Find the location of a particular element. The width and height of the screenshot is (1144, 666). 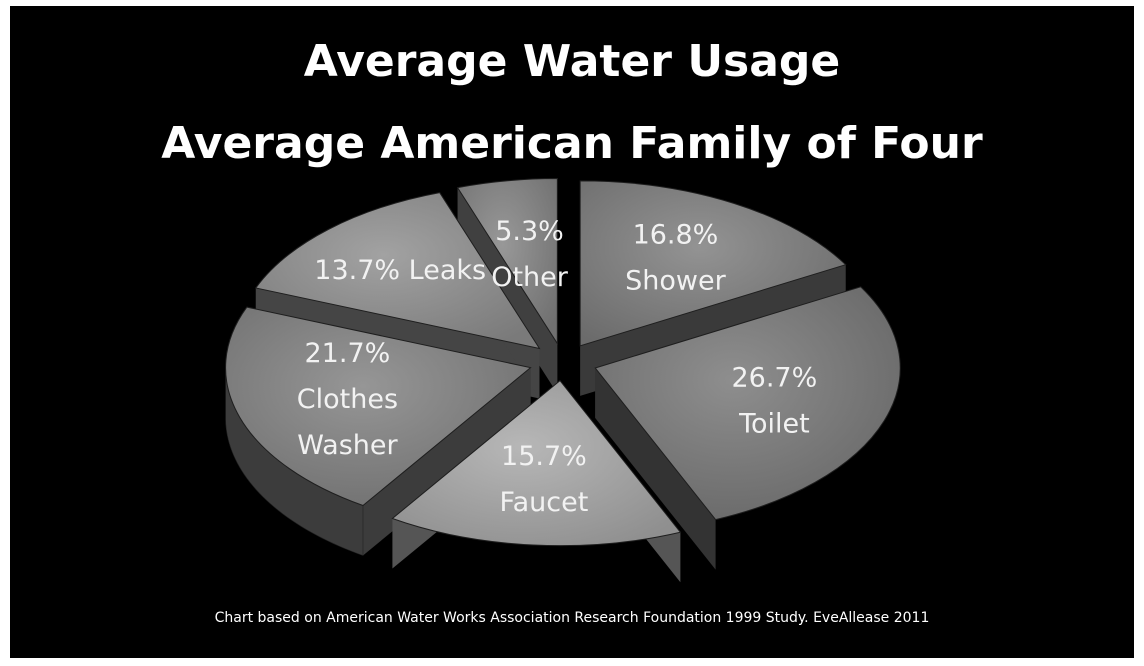

slice-label-faucet: 15.7% is located at coordinates (544, 456).